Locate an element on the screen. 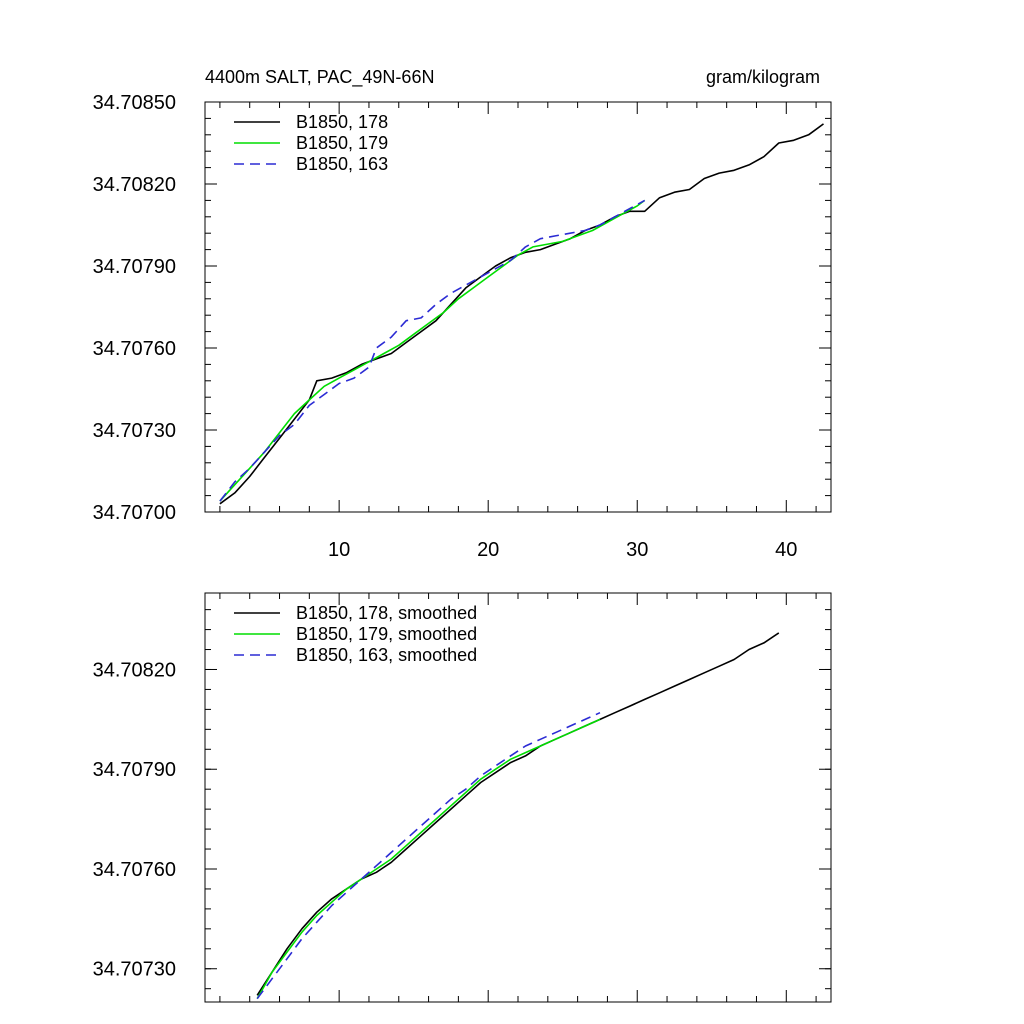  legend-label: B1850, 179, smoothed is located at coordinates (386, 634).